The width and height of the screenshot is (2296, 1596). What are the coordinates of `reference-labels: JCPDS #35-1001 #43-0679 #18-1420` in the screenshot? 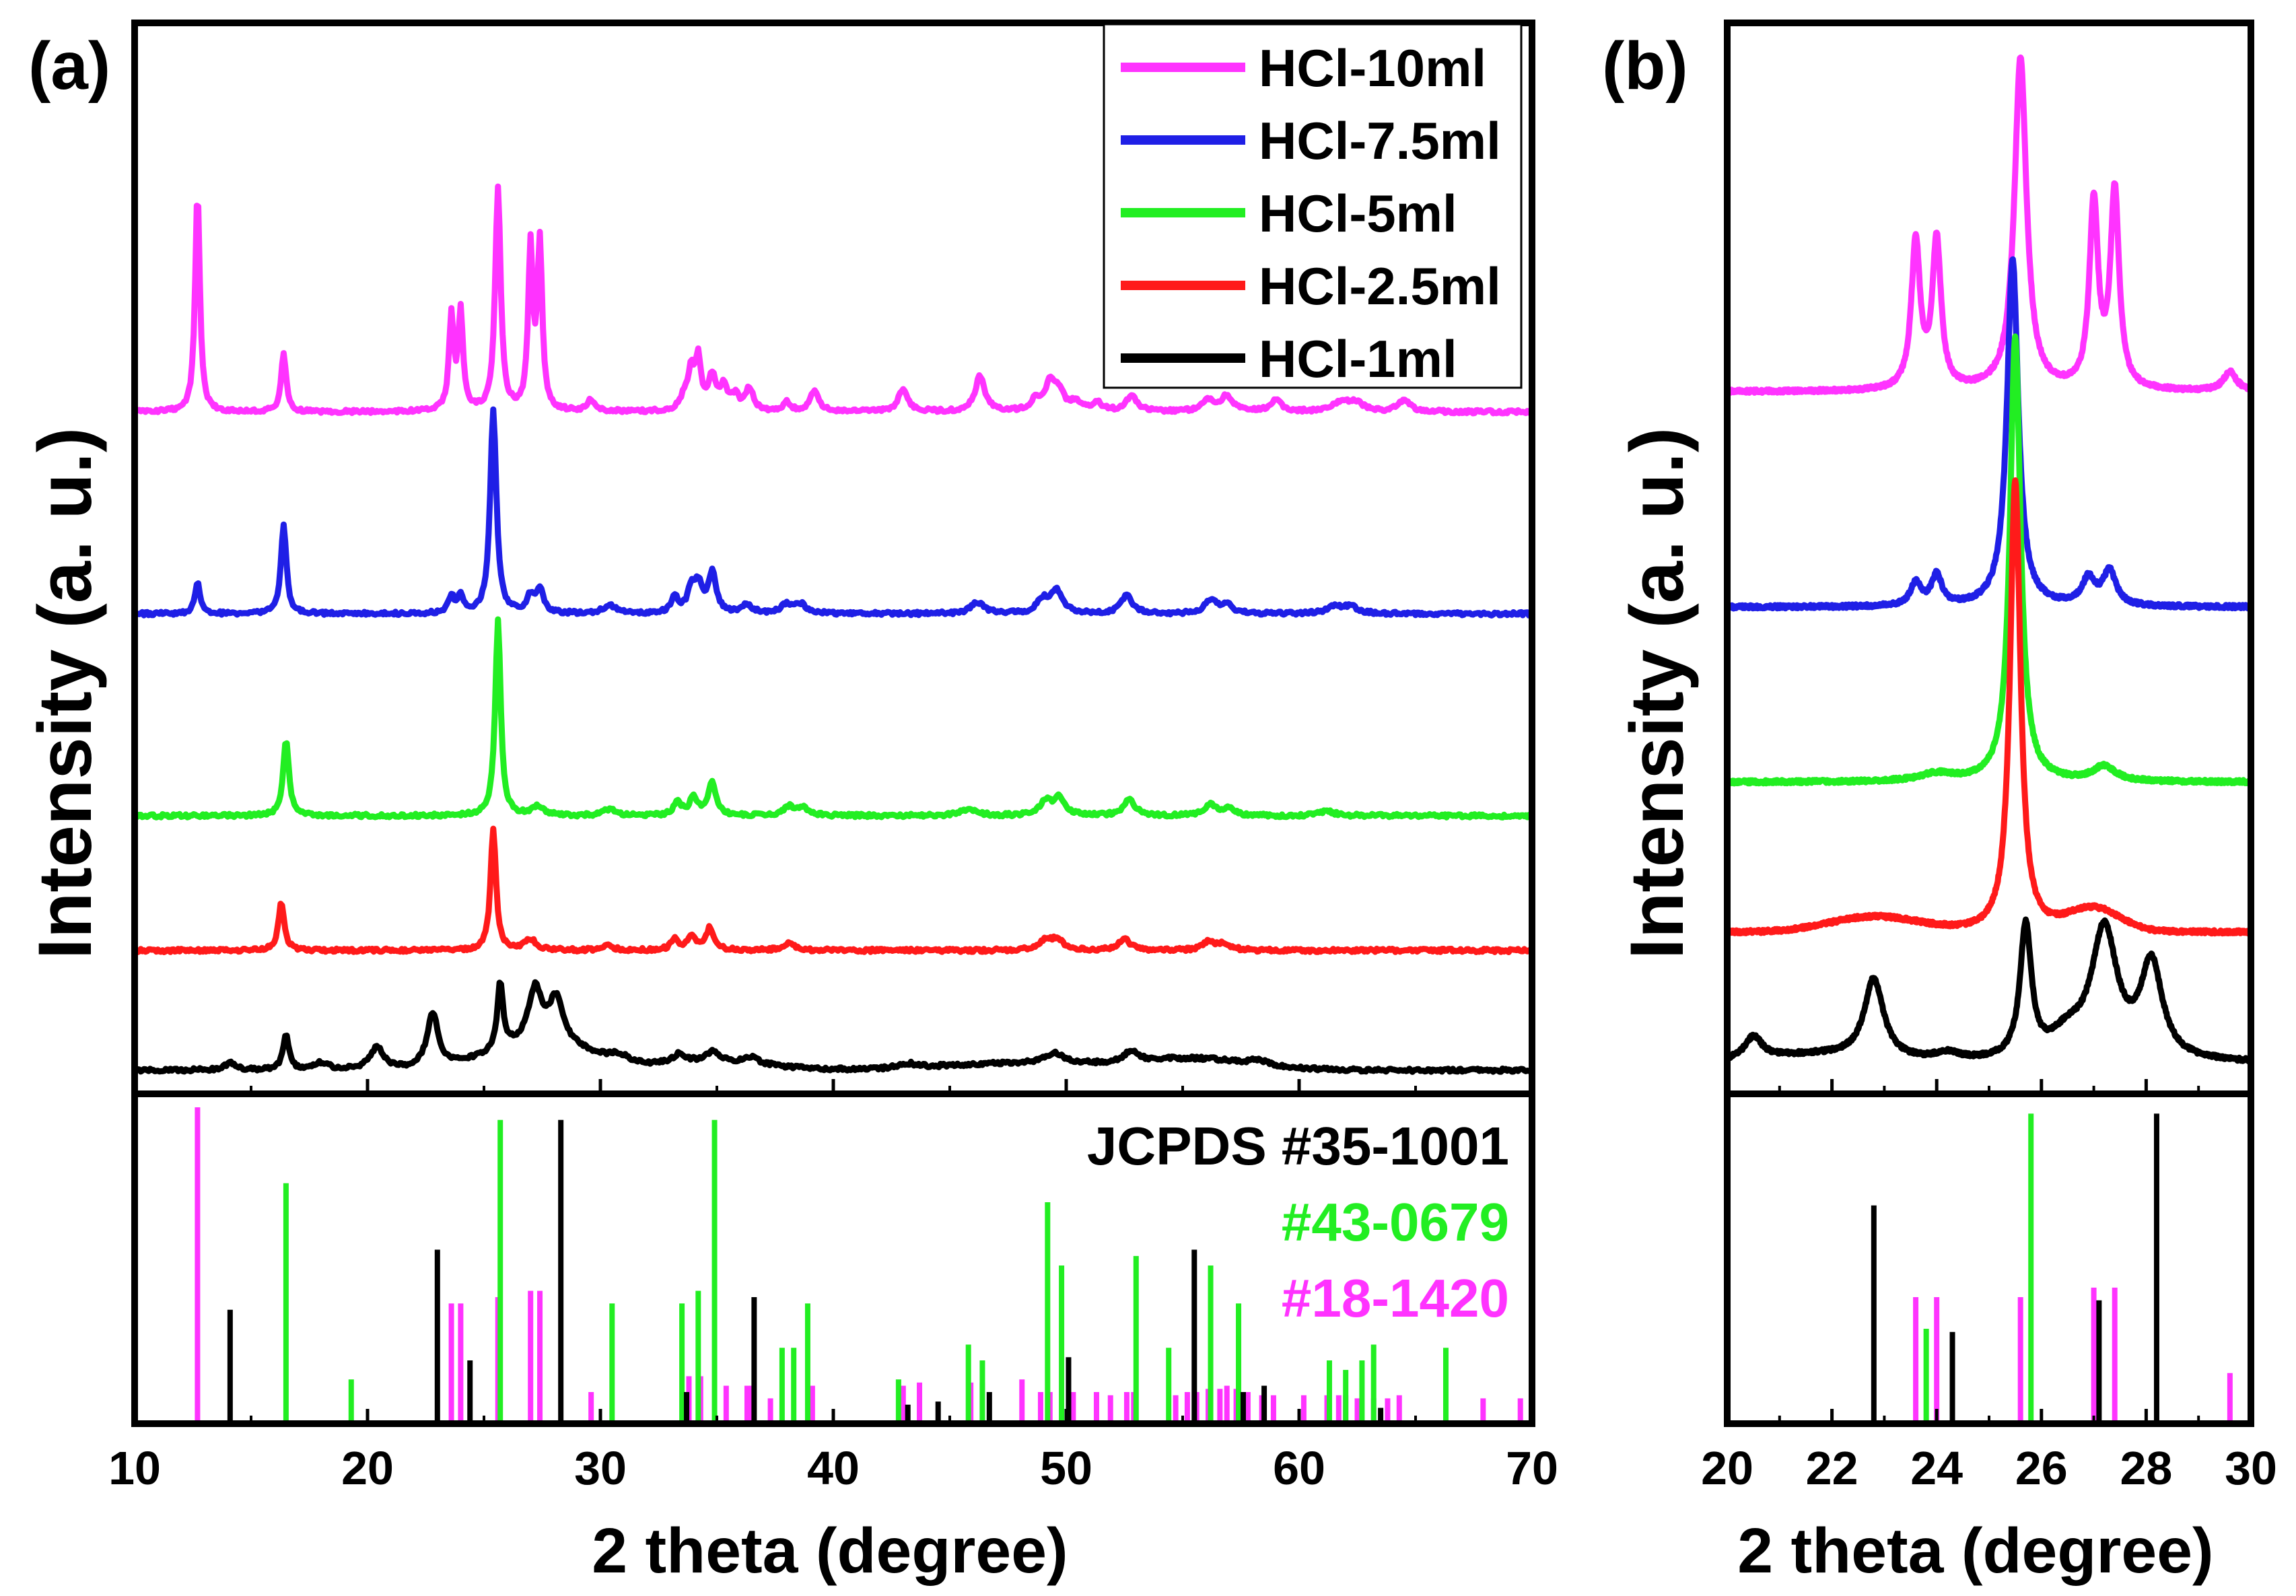 It's located at (1298, 1222).